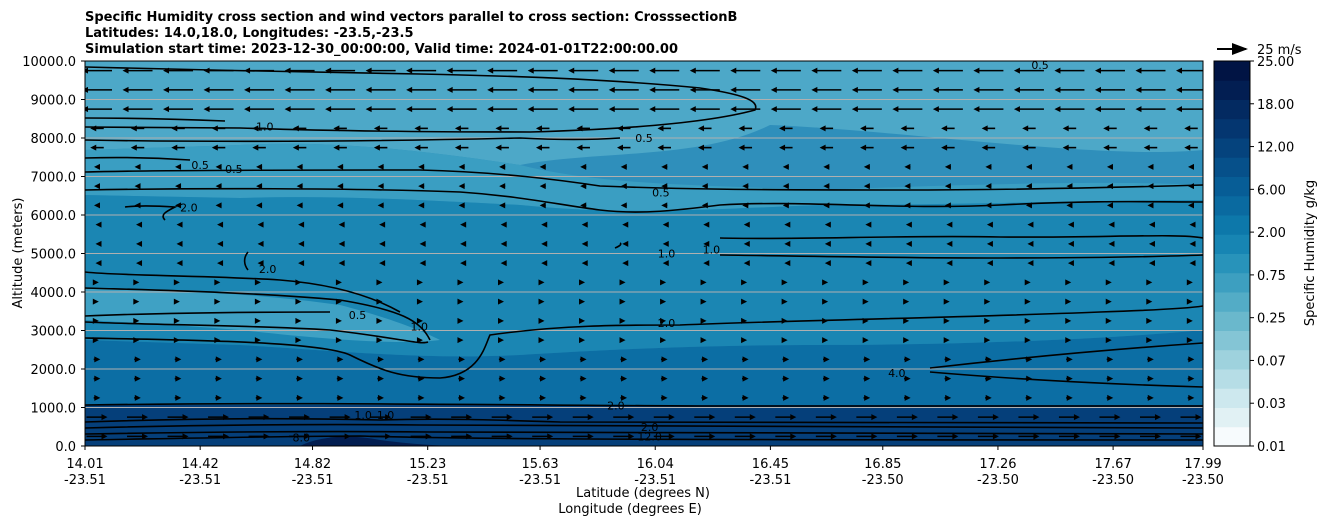 This screenshot has height=526, width=1326. I want to click on contour-label: 1.0, so click(712, 250).